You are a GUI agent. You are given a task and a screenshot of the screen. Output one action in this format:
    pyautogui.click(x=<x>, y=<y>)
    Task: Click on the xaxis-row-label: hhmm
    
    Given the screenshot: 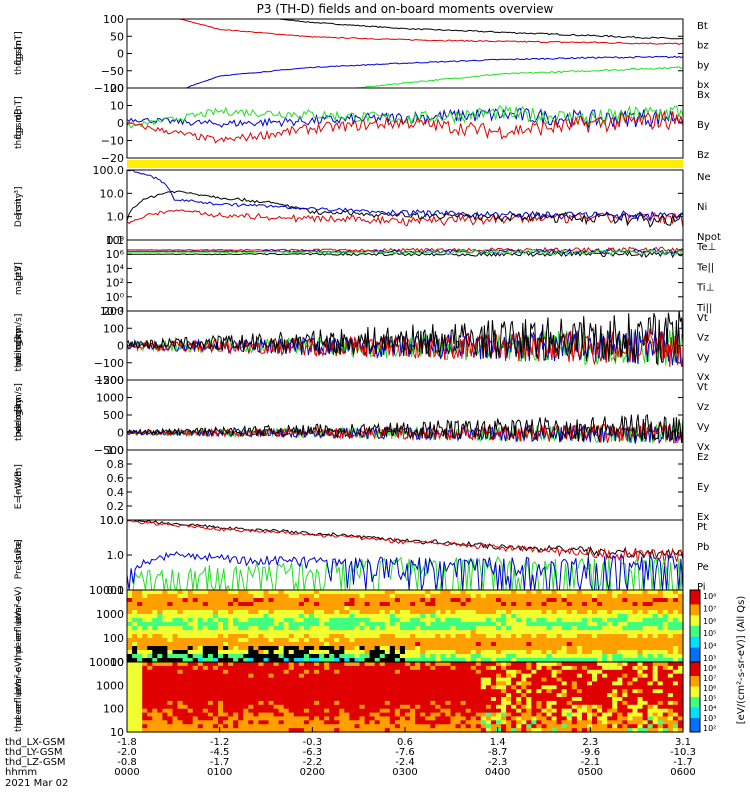 What is the action you would take?
    pyautogui.click(x=21, y=772)
    